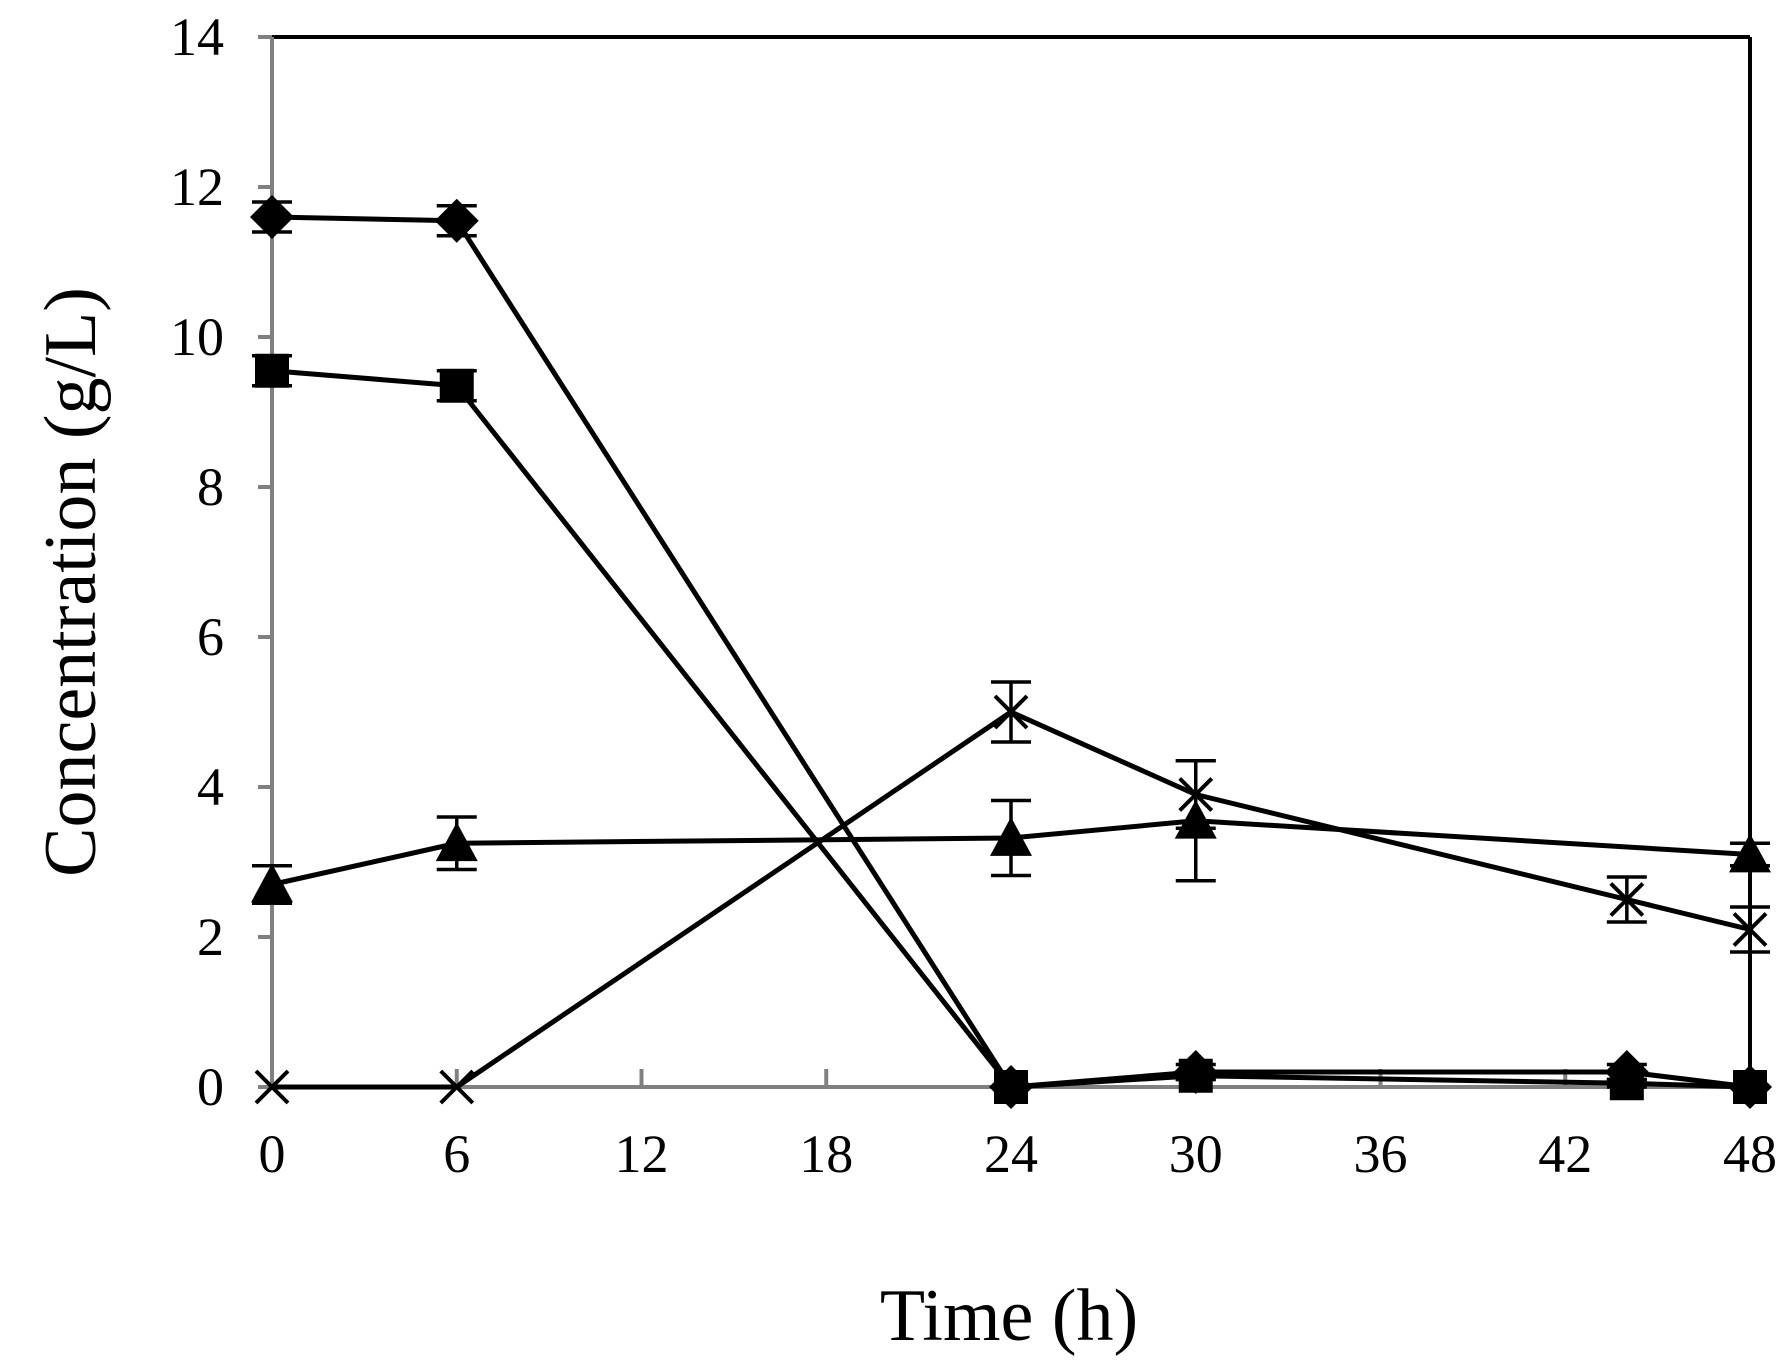 The height and width of the screenshot is (1364, 1791). Describe the element at coordinates (1565, 1154) in the screenshot. I see `x-tick-label: 42` at that location.